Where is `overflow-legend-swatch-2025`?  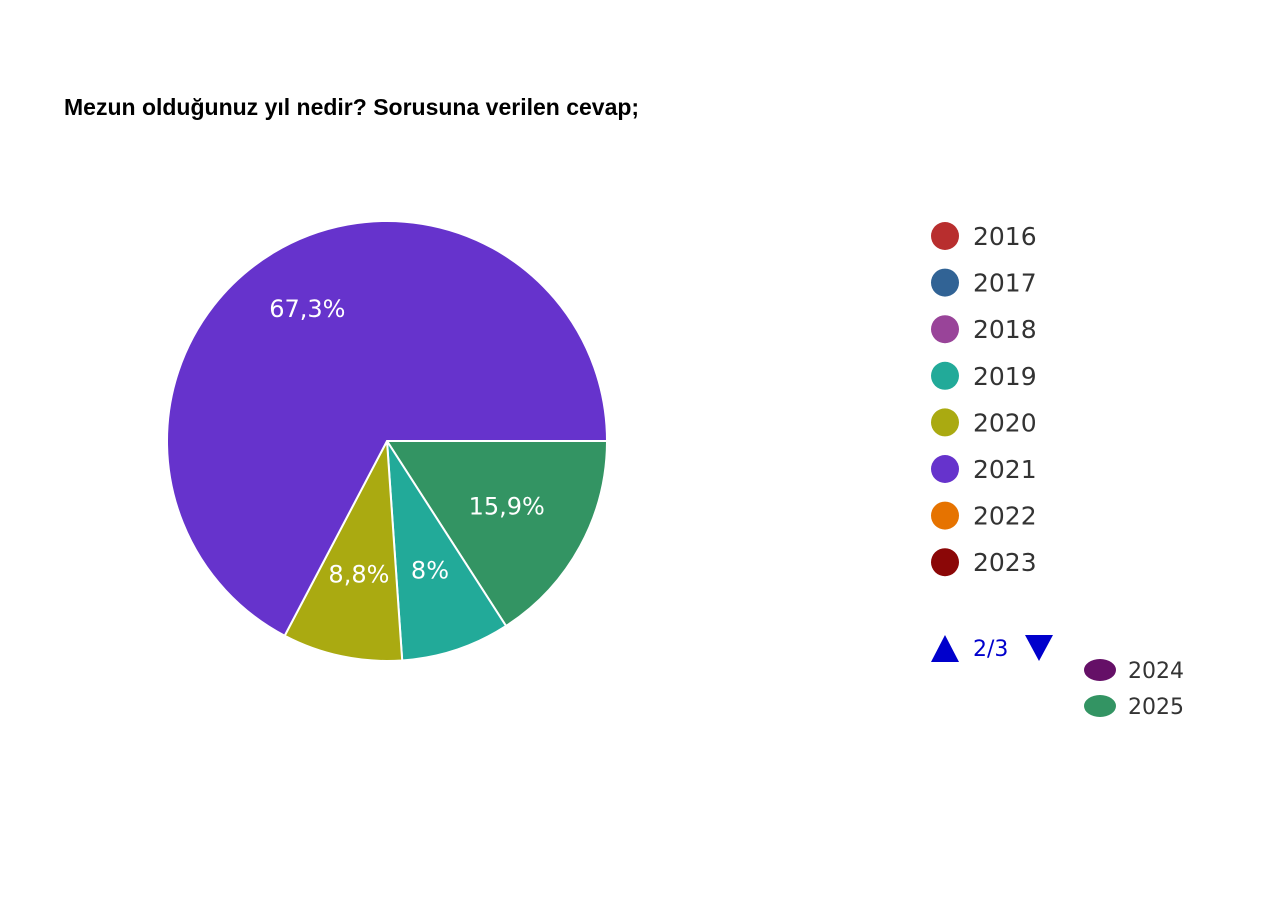 overflow-legend-swatch-2025 is located at coordinates (1100, 706).